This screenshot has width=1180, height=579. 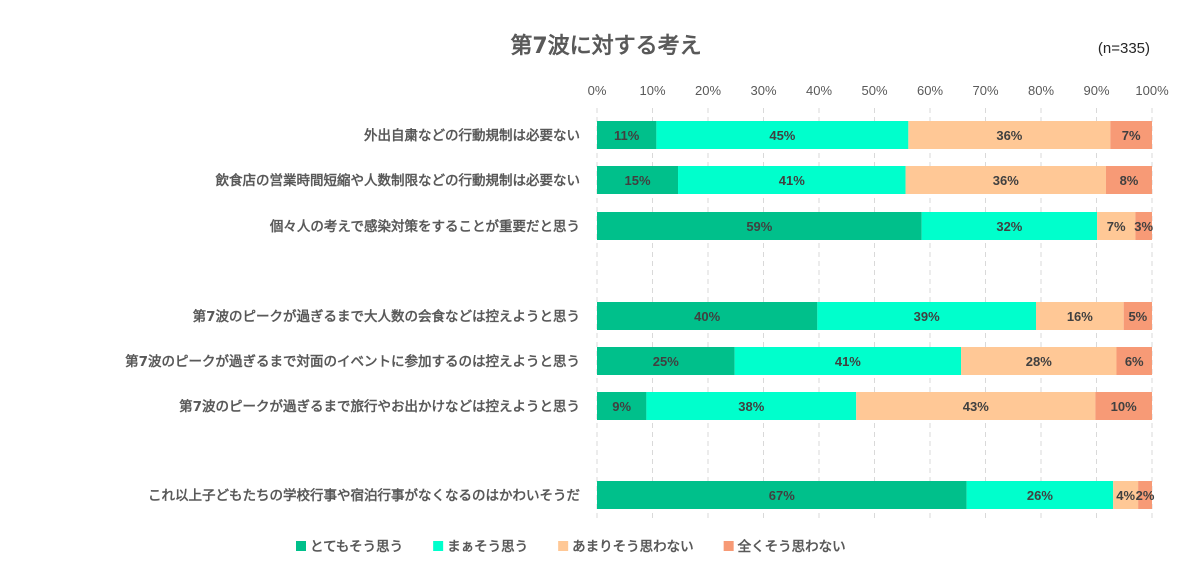 I want to click on data-label: 40%, so click(x=707, y=316).